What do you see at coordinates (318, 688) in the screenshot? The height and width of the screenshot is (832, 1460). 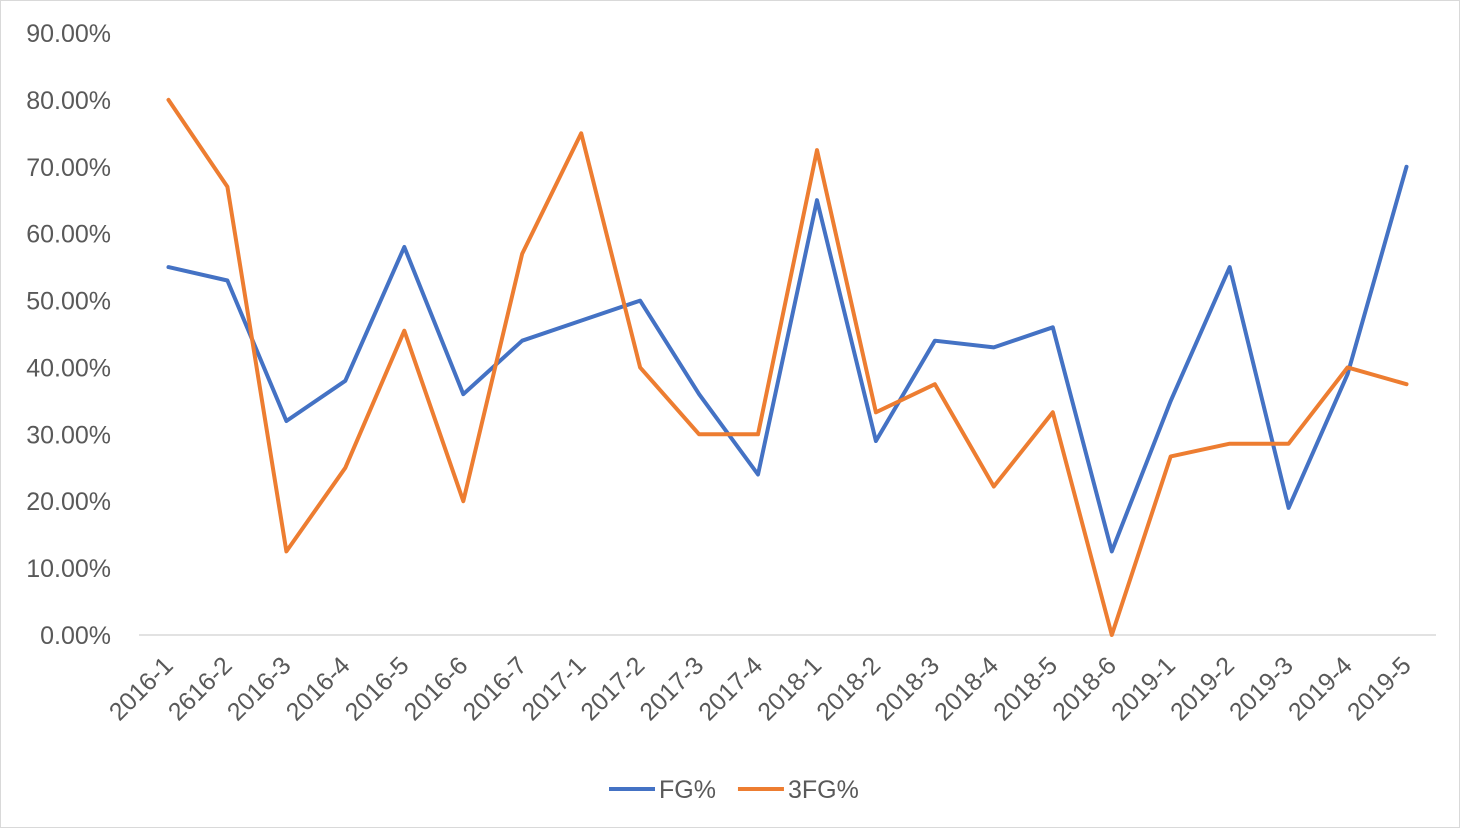 I see `x-tick-label: 2016-4` at bounding box center [318, 688].